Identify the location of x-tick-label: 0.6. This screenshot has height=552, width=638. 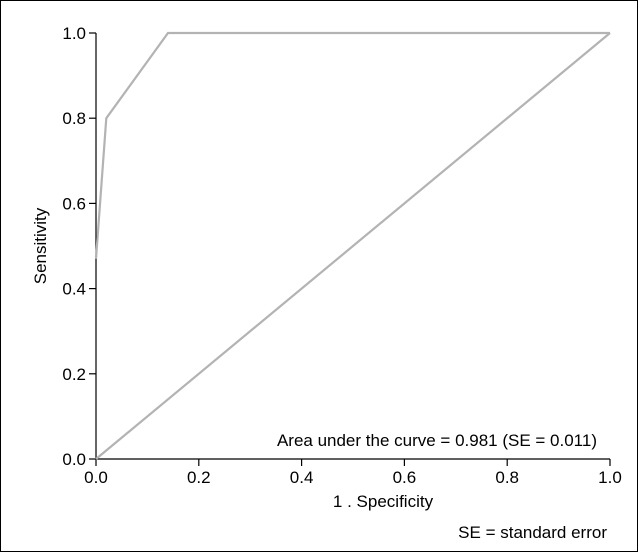
(405, 477).